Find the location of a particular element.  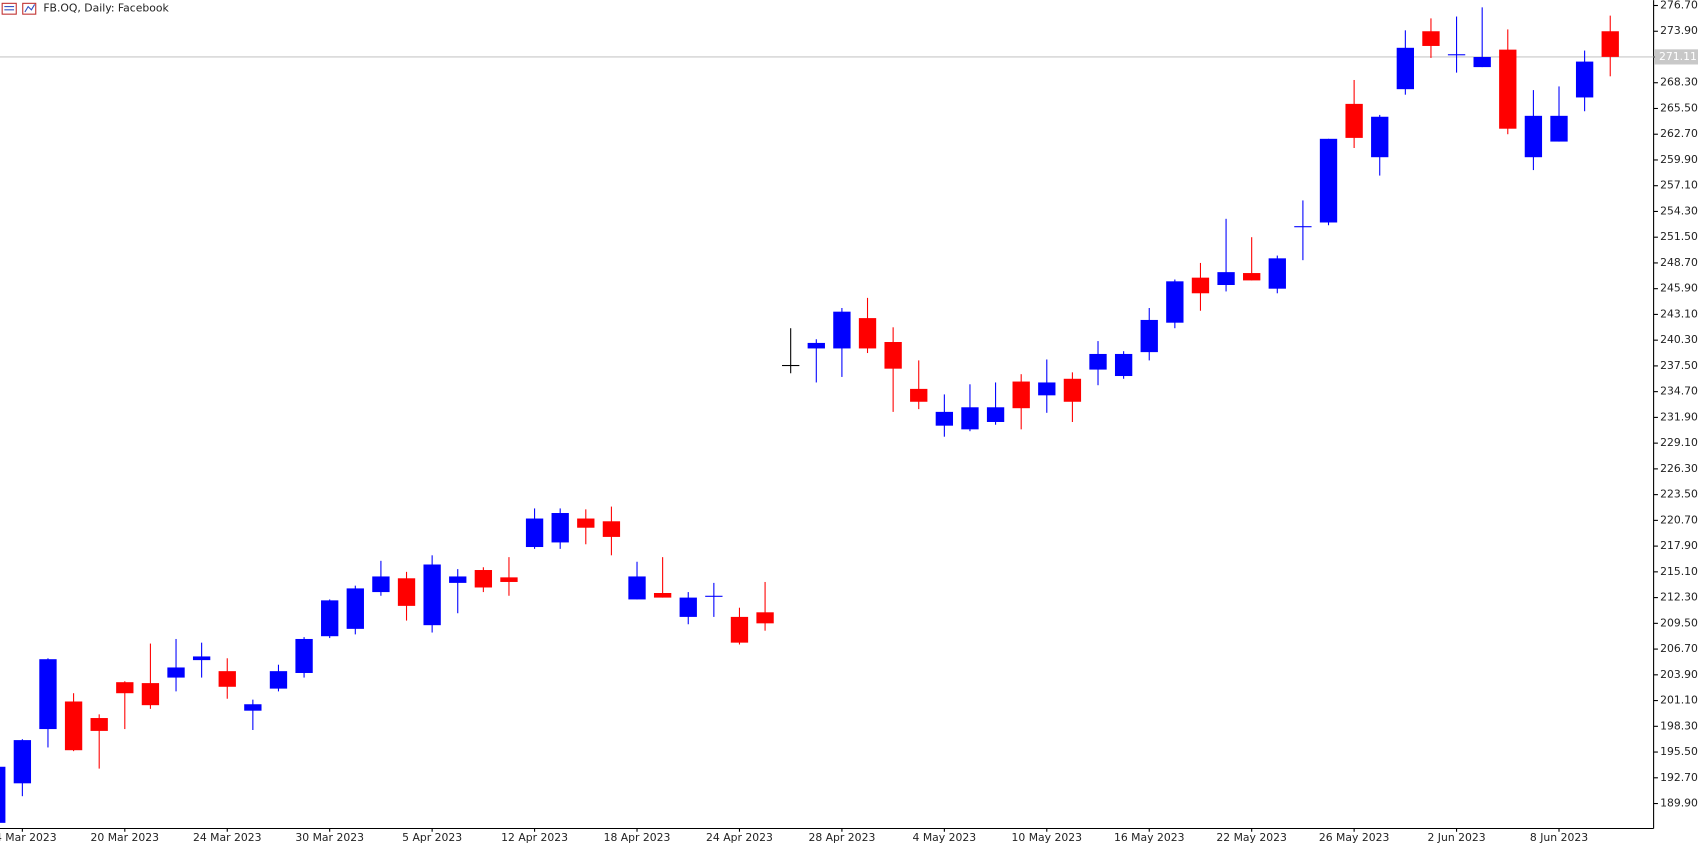

icon-line is located at coordinates (30, 8).